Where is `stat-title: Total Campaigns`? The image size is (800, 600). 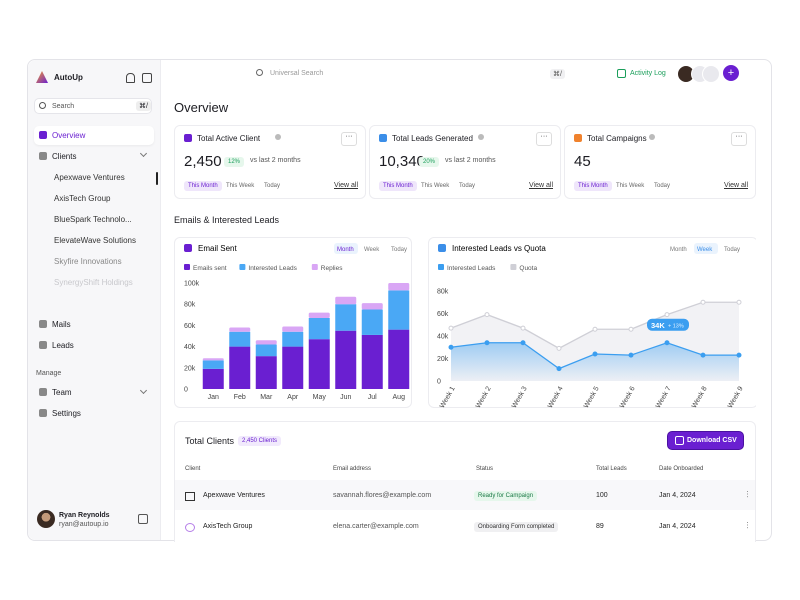
stat-title: Total Campaigns is located at coordinates (617, 138).